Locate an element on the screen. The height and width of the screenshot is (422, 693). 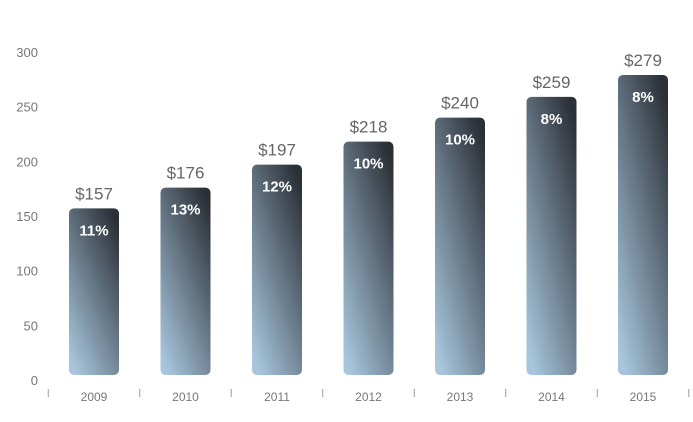
bar-percent-label: 11% is located at coordinates (93, 230).